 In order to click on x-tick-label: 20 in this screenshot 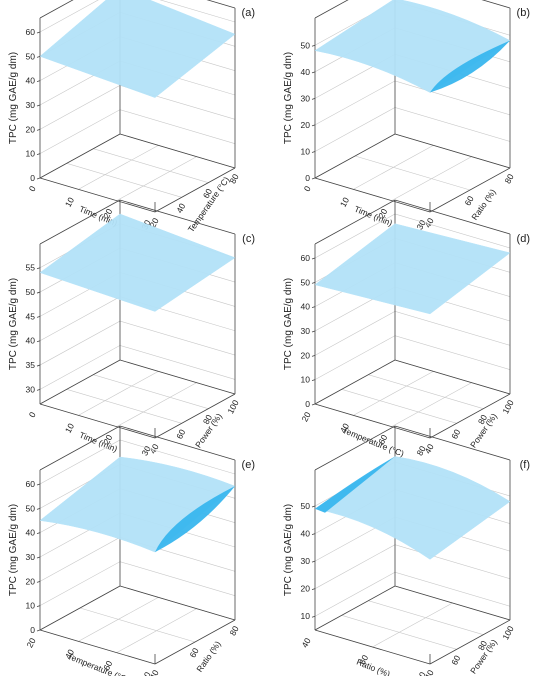, I will do `click(107, 439)`.